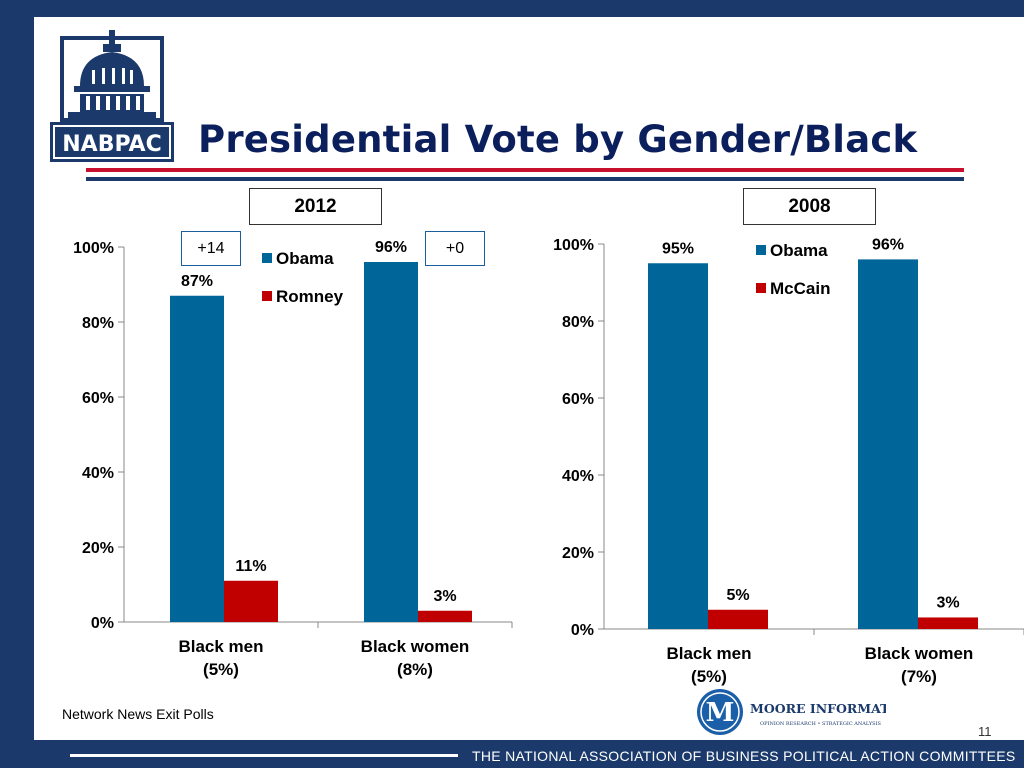  What do you see at coordinates (525, 179) in the screenshot?
I see `title-rule-blue` at bounding box center [525, 179].